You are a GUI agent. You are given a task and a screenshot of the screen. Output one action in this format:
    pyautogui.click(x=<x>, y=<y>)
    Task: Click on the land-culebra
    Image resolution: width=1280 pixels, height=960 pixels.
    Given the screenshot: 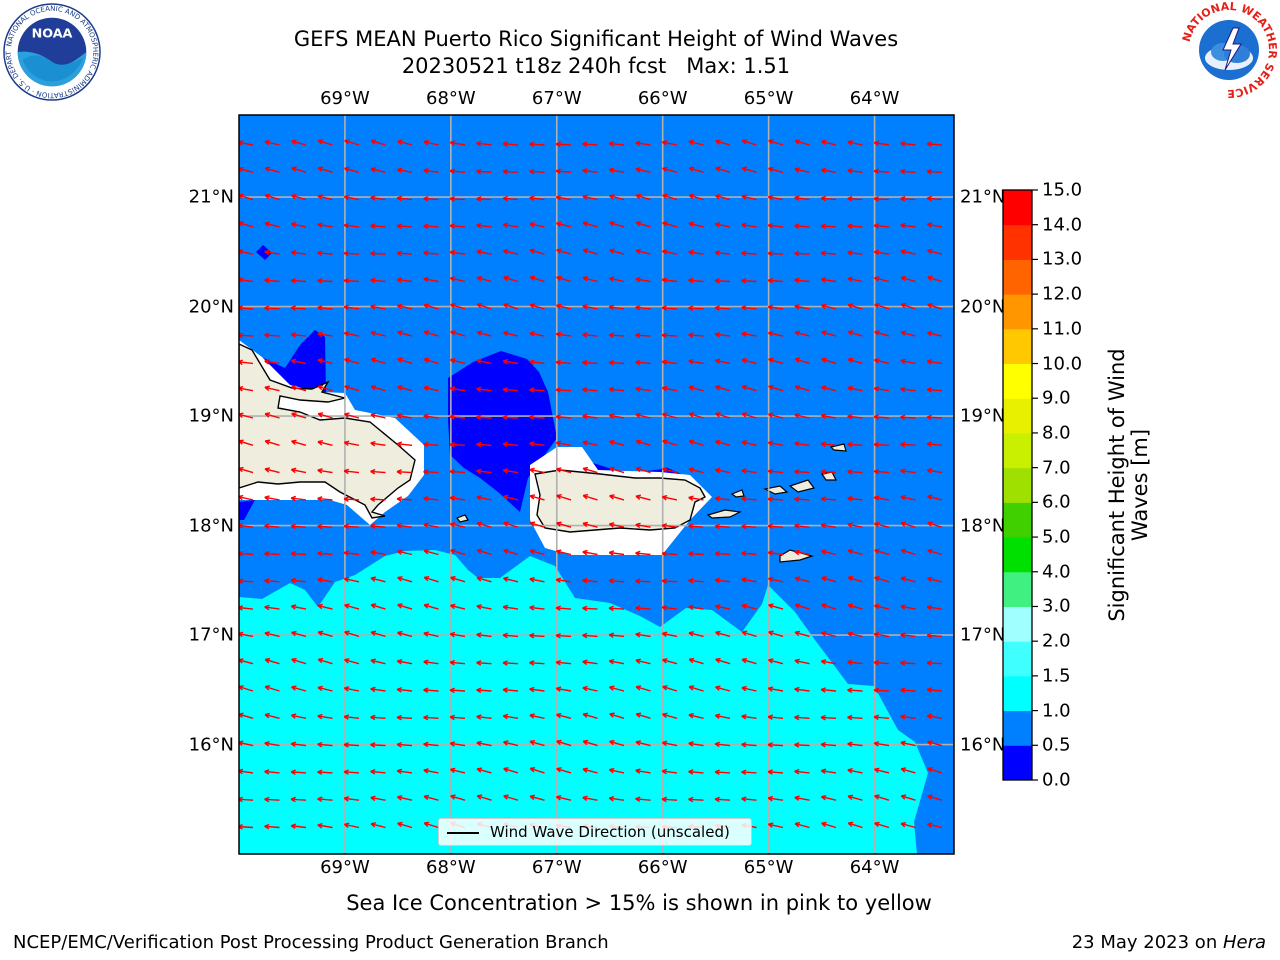 What is the action you would take?
    pyautogui.click(x=737, y=493)
    